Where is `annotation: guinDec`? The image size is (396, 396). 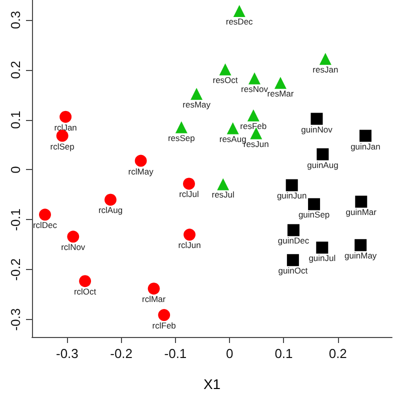
annotation: guinDec is located at coordinates (294, 241).